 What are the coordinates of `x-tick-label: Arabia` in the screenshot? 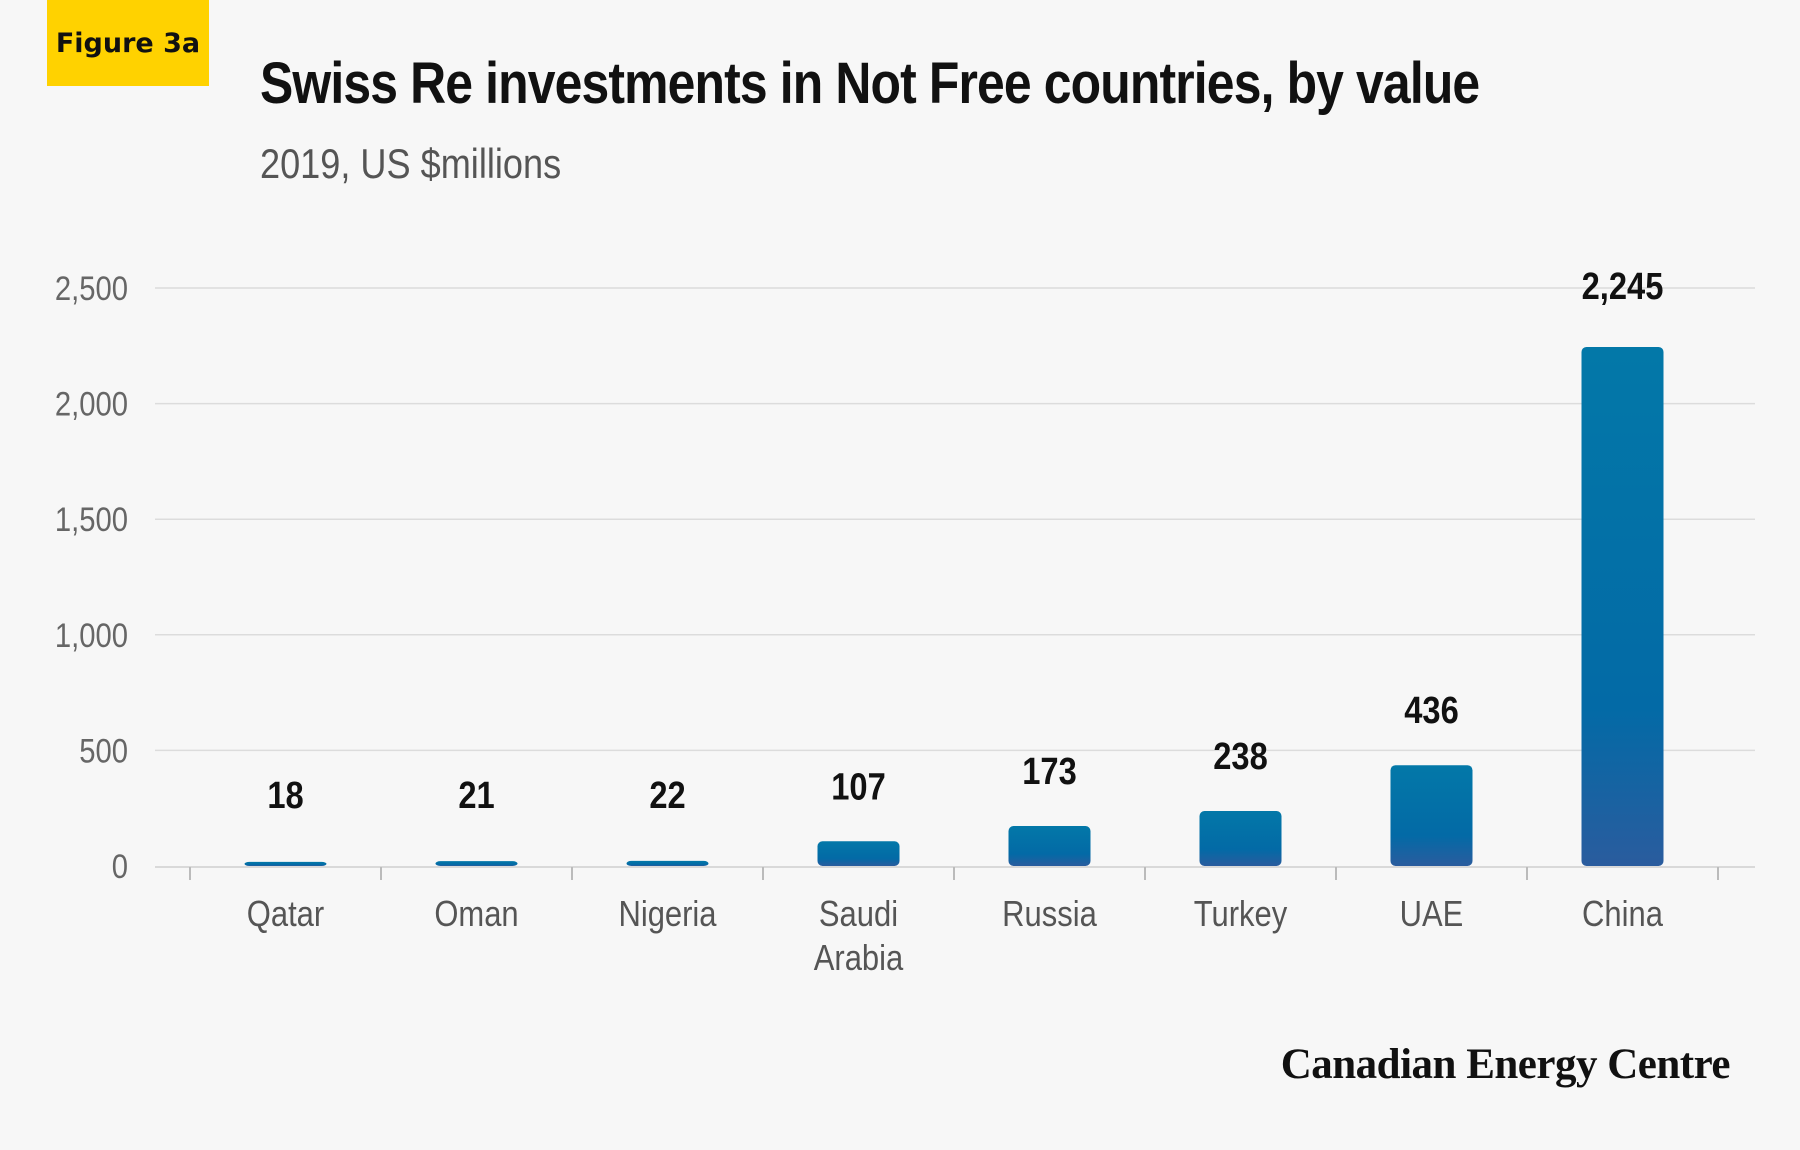 It's located at (859, 959).